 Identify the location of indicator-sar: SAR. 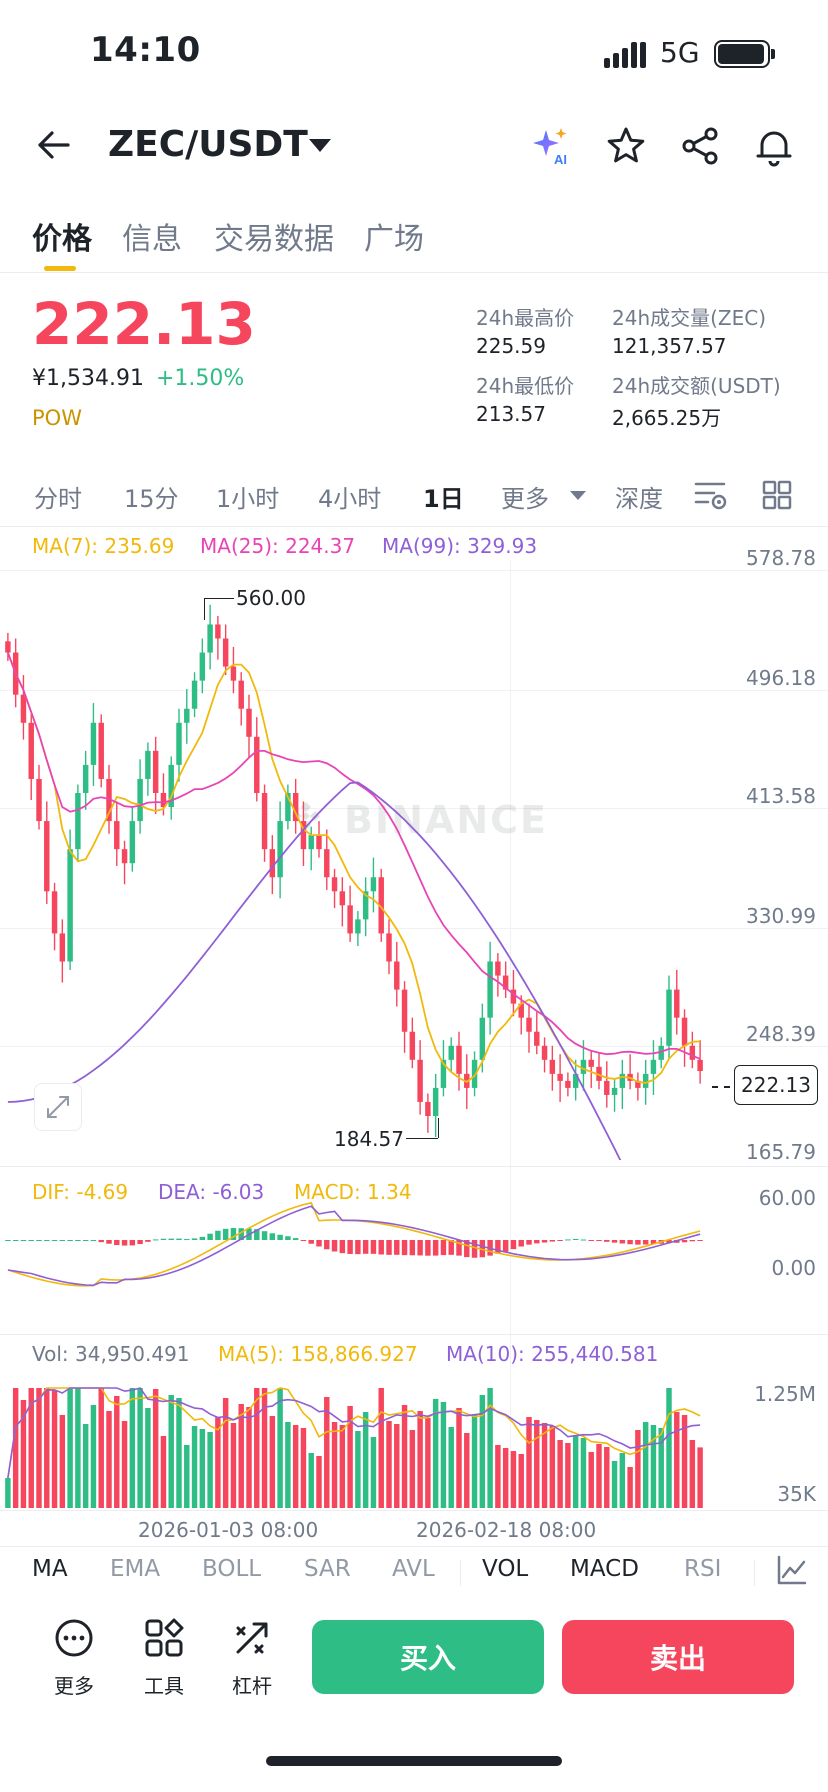
(327, 1569).